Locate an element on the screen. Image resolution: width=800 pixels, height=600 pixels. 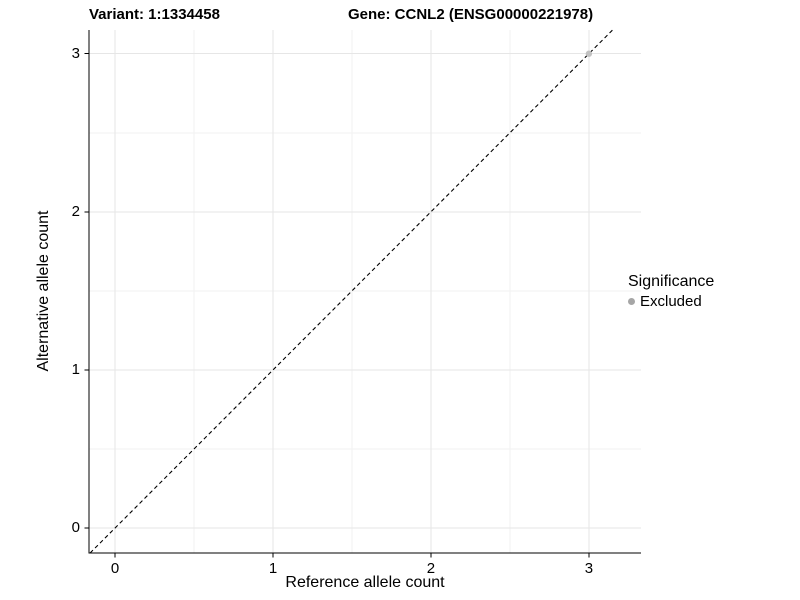
legend-entry-excluded: Excluded is located at coordinates (671, 301).